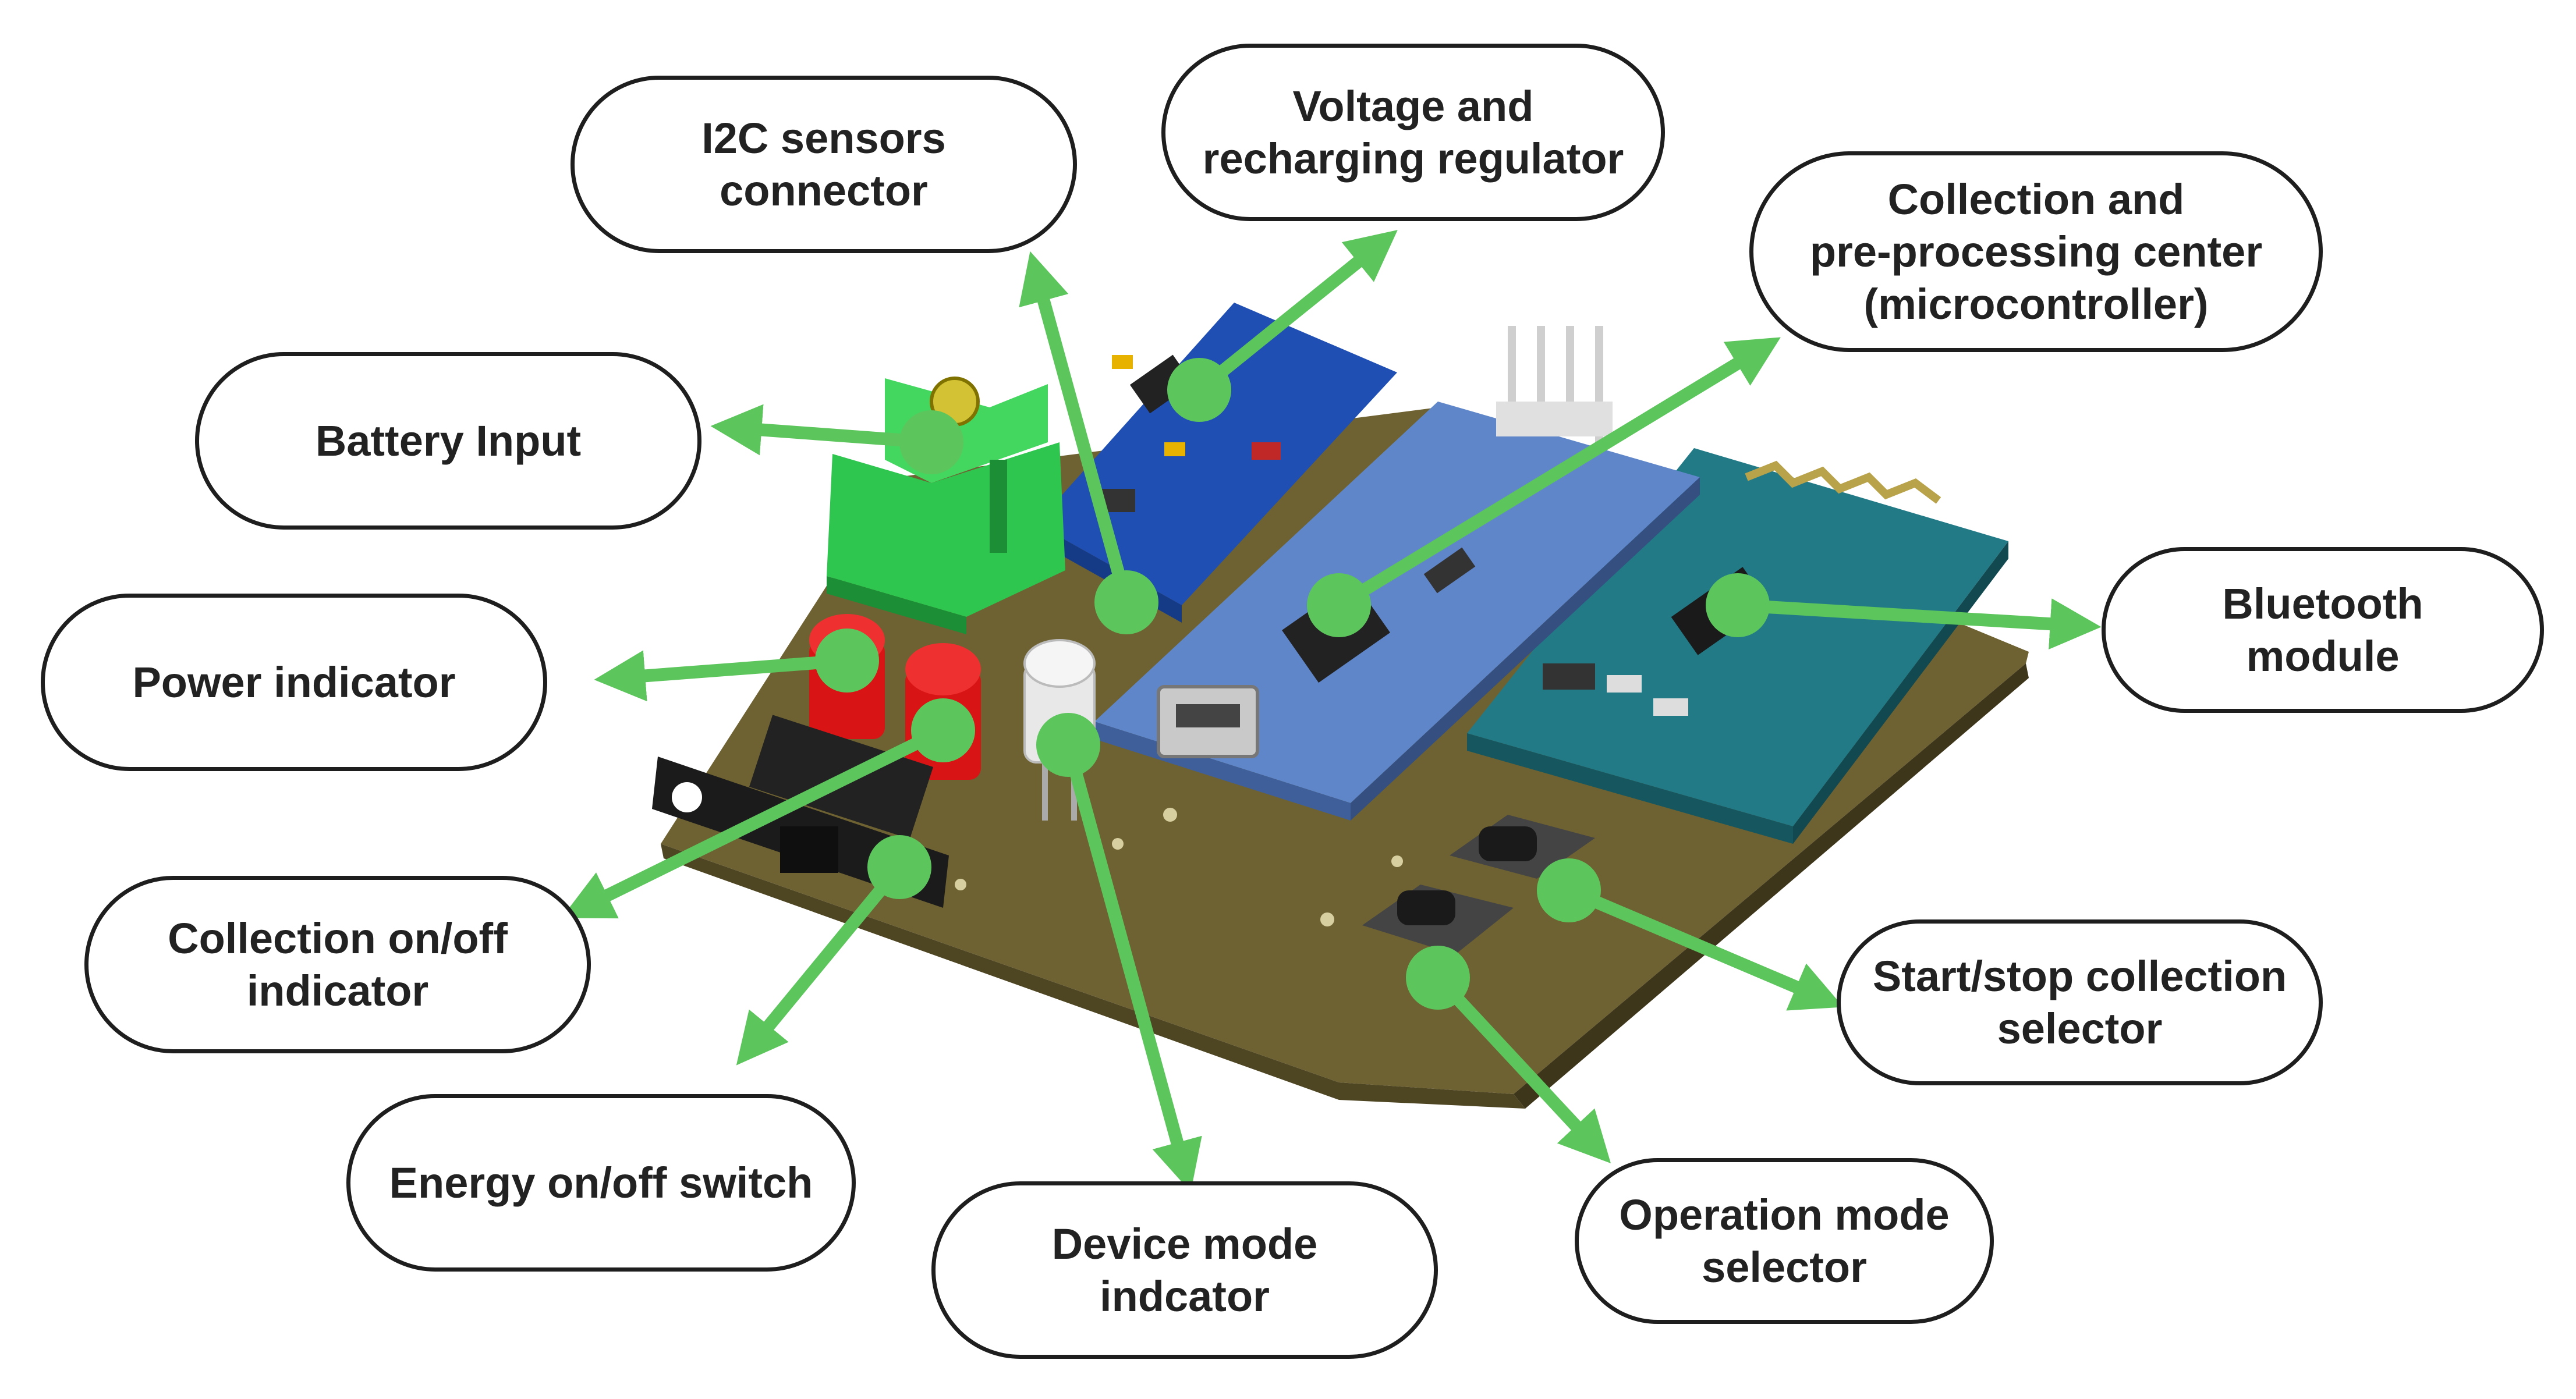 This screenshot has width=2576, height=1399. What do you see at coordinates (1184, 1270) in the screenshot?
I see `callout-device-mode-indicator: Device mode indcator` at bounding box center [1184, 1270].